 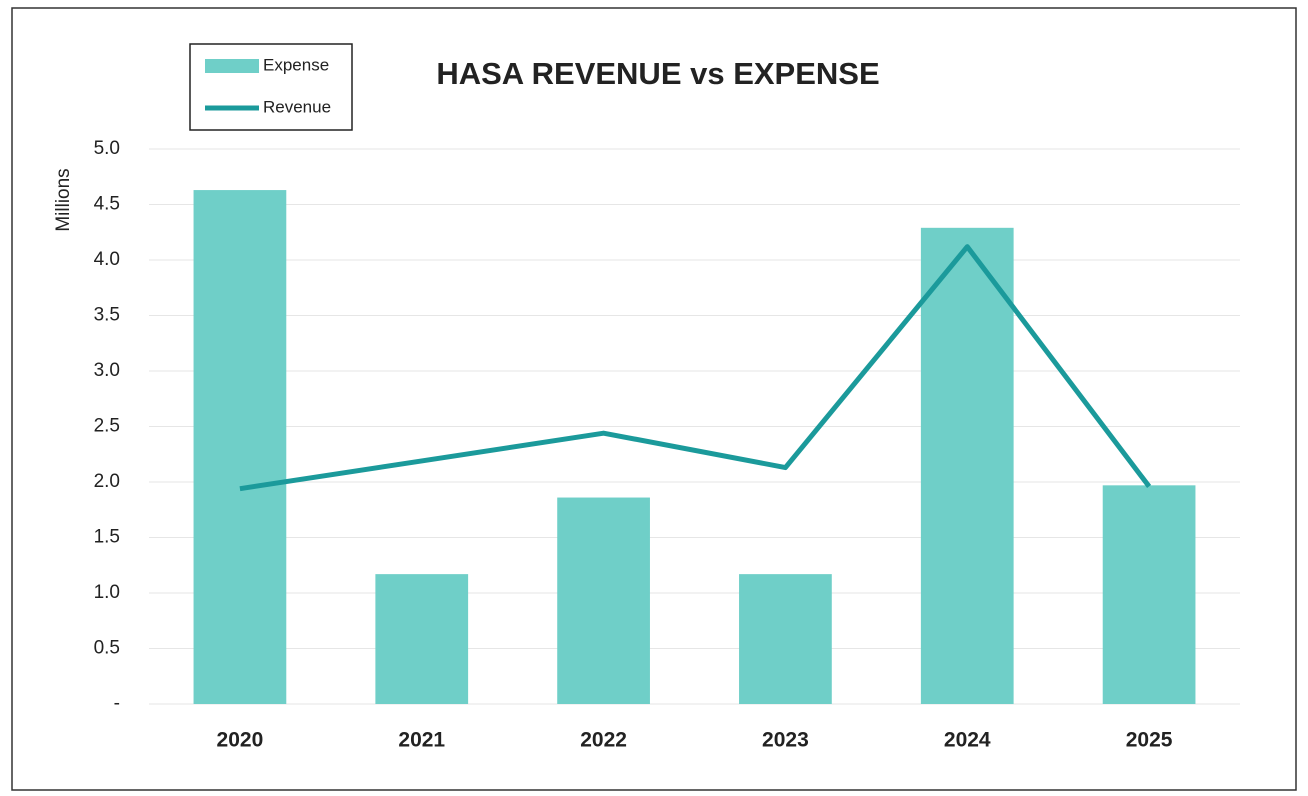 What do you see at coordinates (421, 740) in the screenshot?
I see `x-tick-label: 2021` at bounding box center [421, 740].